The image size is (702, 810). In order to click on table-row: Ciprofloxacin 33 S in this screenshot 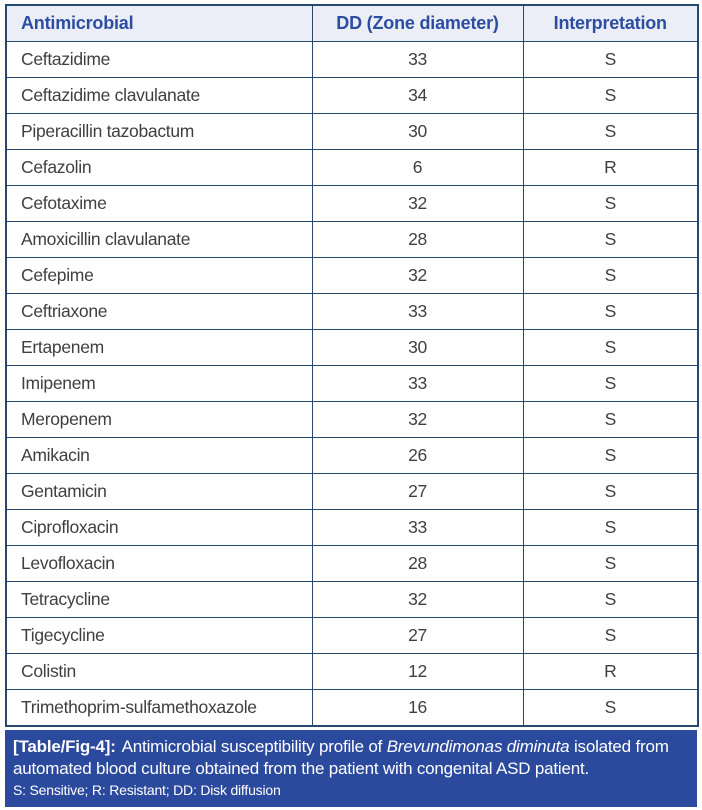, I will do `click(352, 527)`.